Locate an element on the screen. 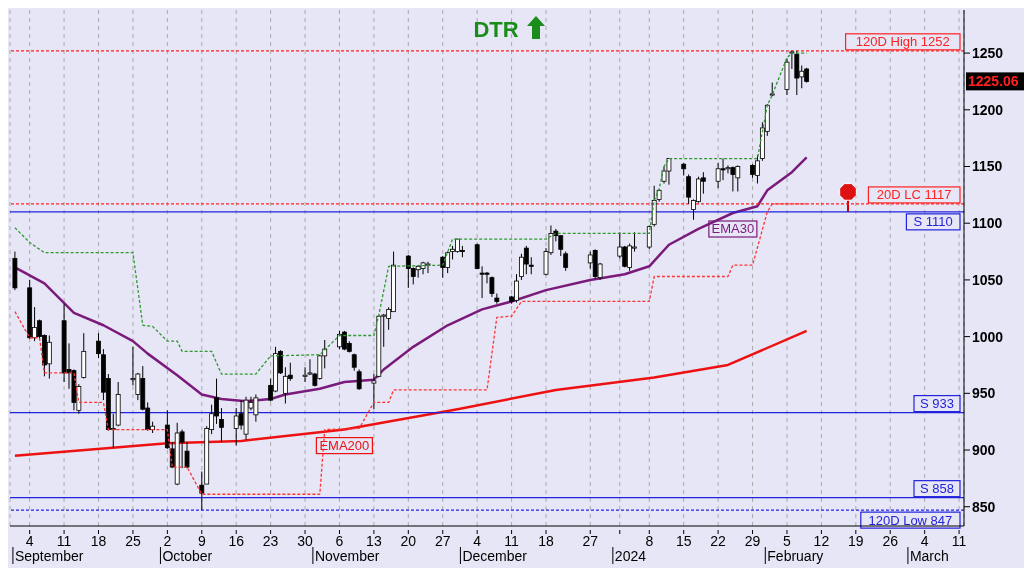 The width and height of the screenshot is (1032, 580). text: September is located at coordinates (49, 556).